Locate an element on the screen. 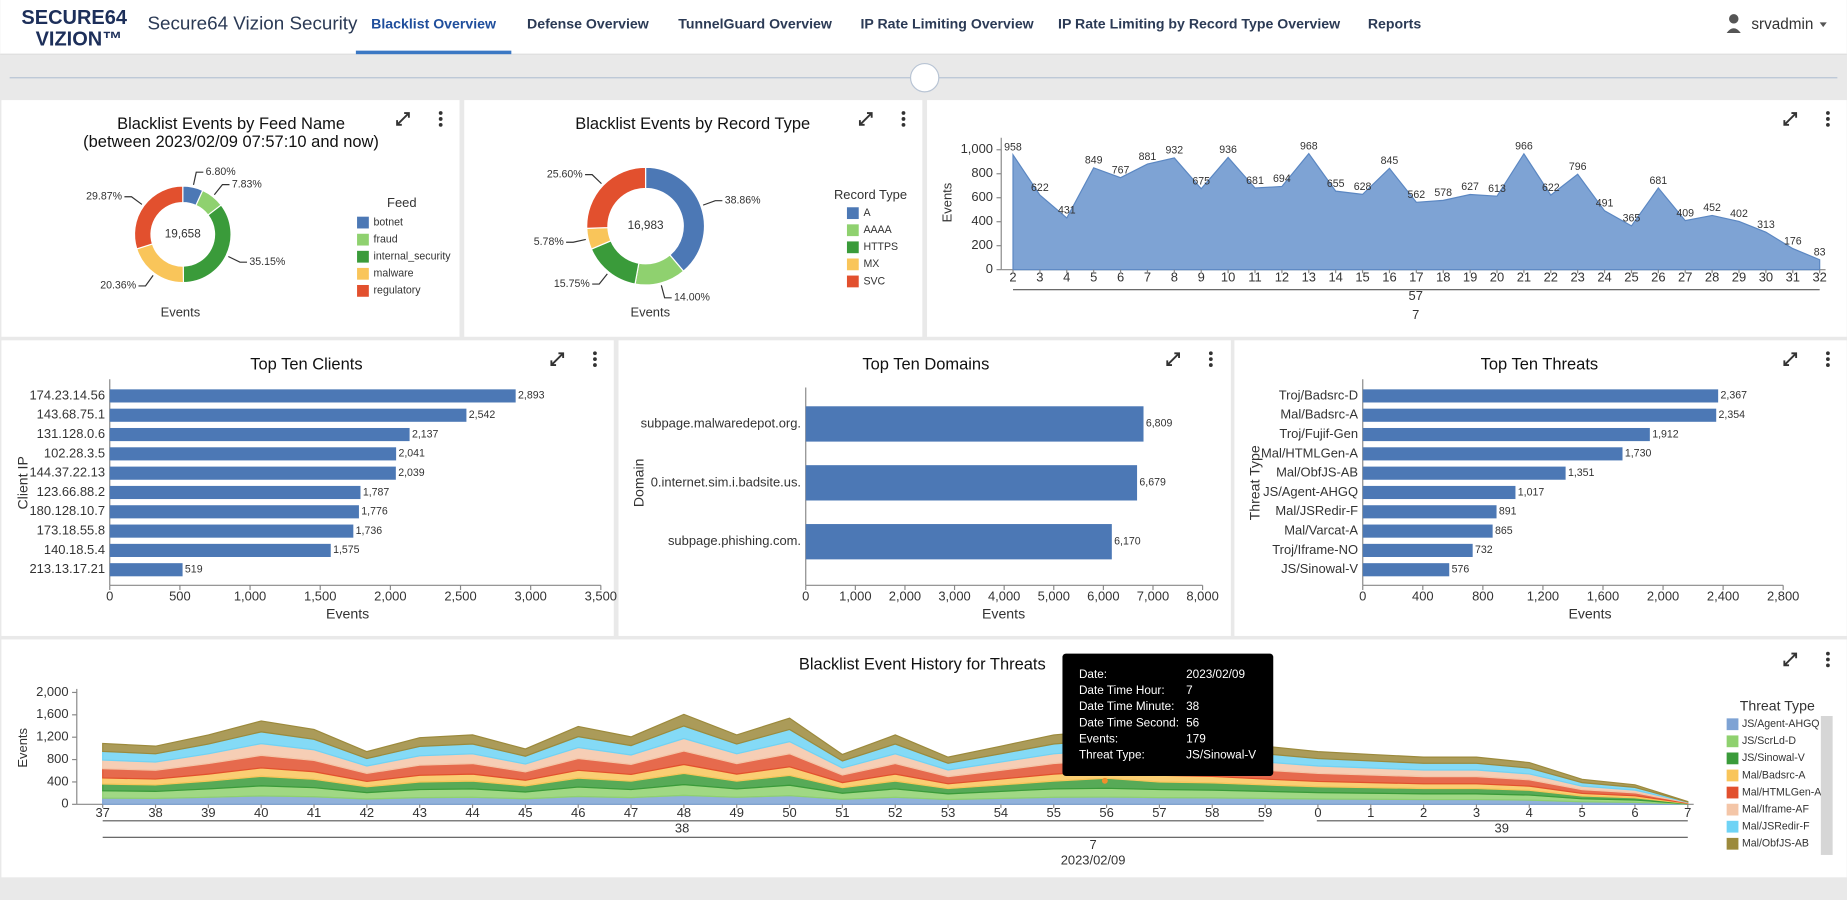 This screenshot has height=900, width=1847. legend-label: JS/ScrLd-D is located at coordinates (1769, 741).